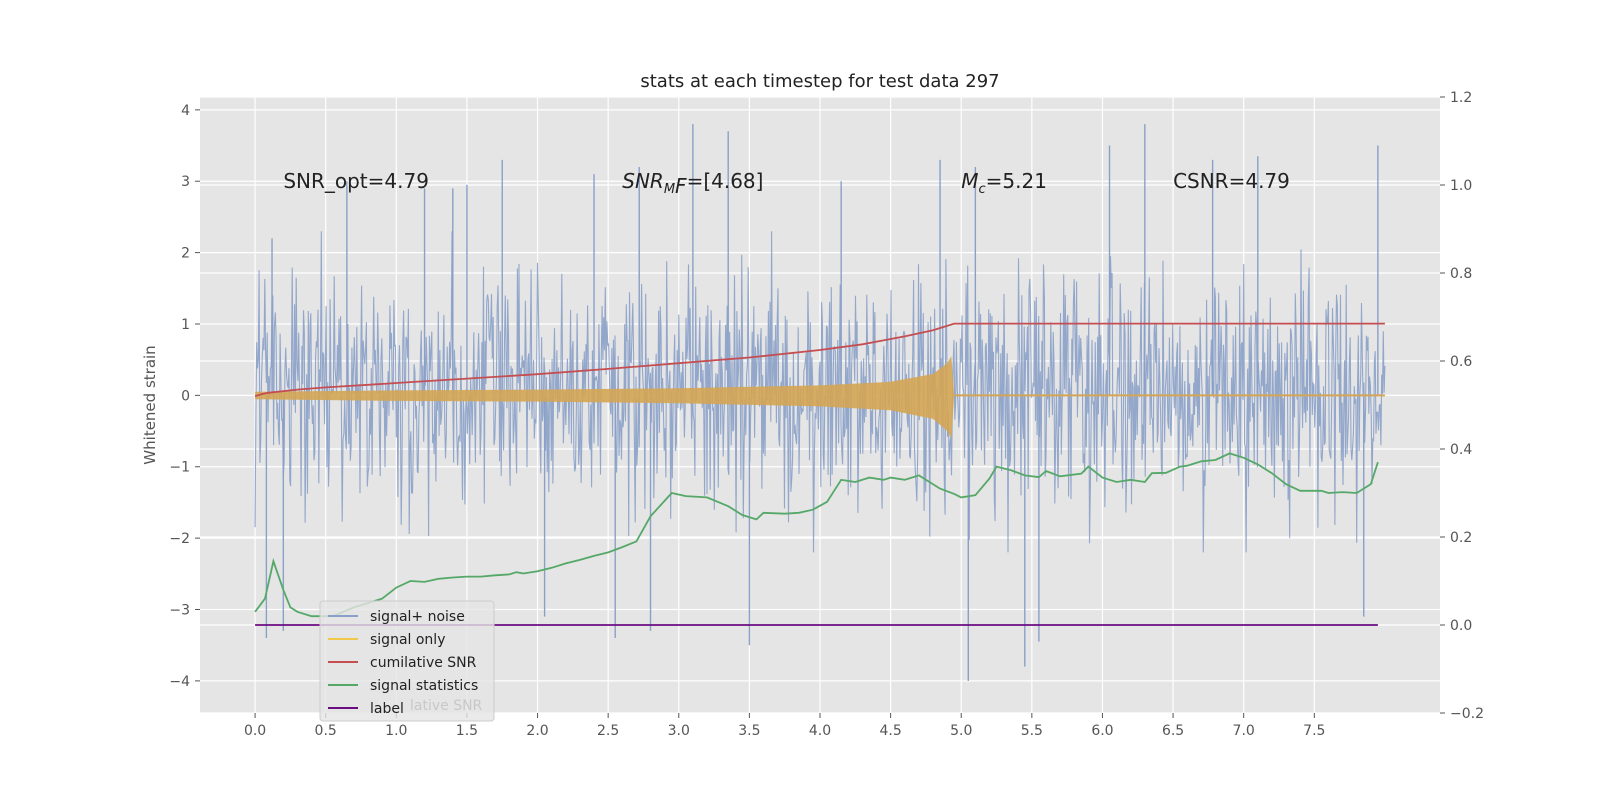 The height and width of the screenshot is (800, 1600). I want to click on y2-tick-label: 0.2, so click(1461, 538).